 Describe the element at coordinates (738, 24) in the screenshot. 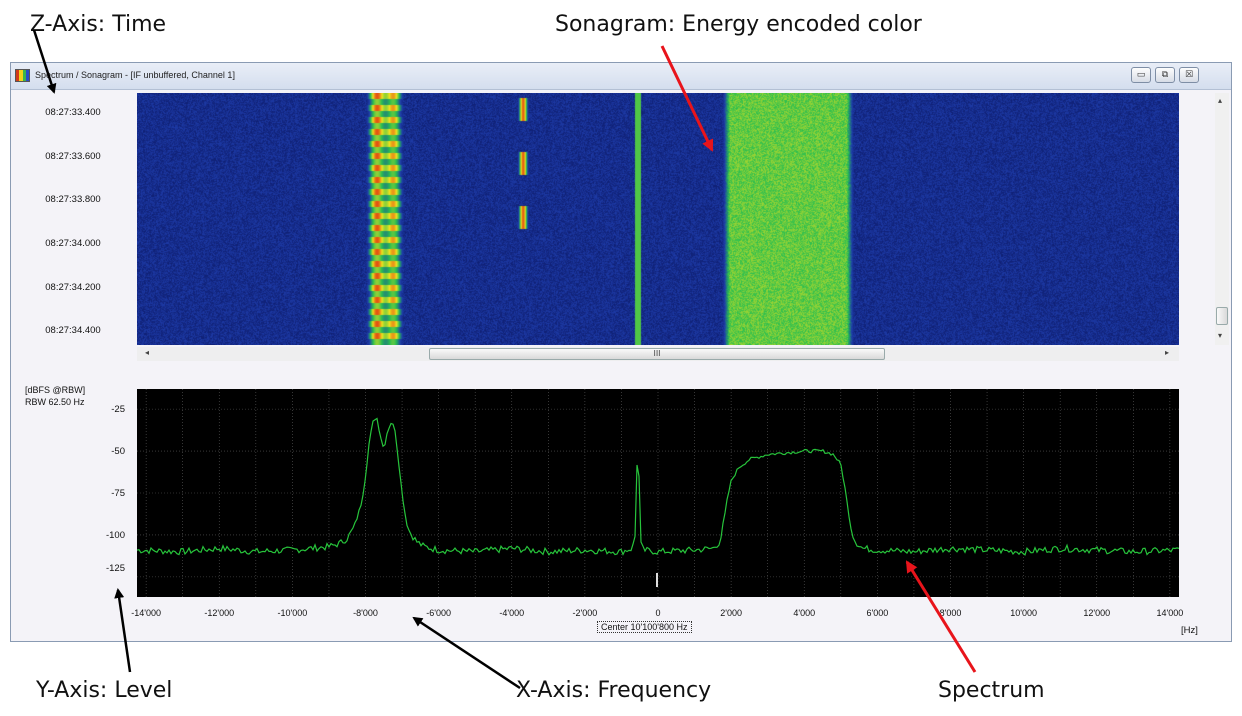

I see `sonagram-callout: Sonagram: Energy encoded color` at that location.